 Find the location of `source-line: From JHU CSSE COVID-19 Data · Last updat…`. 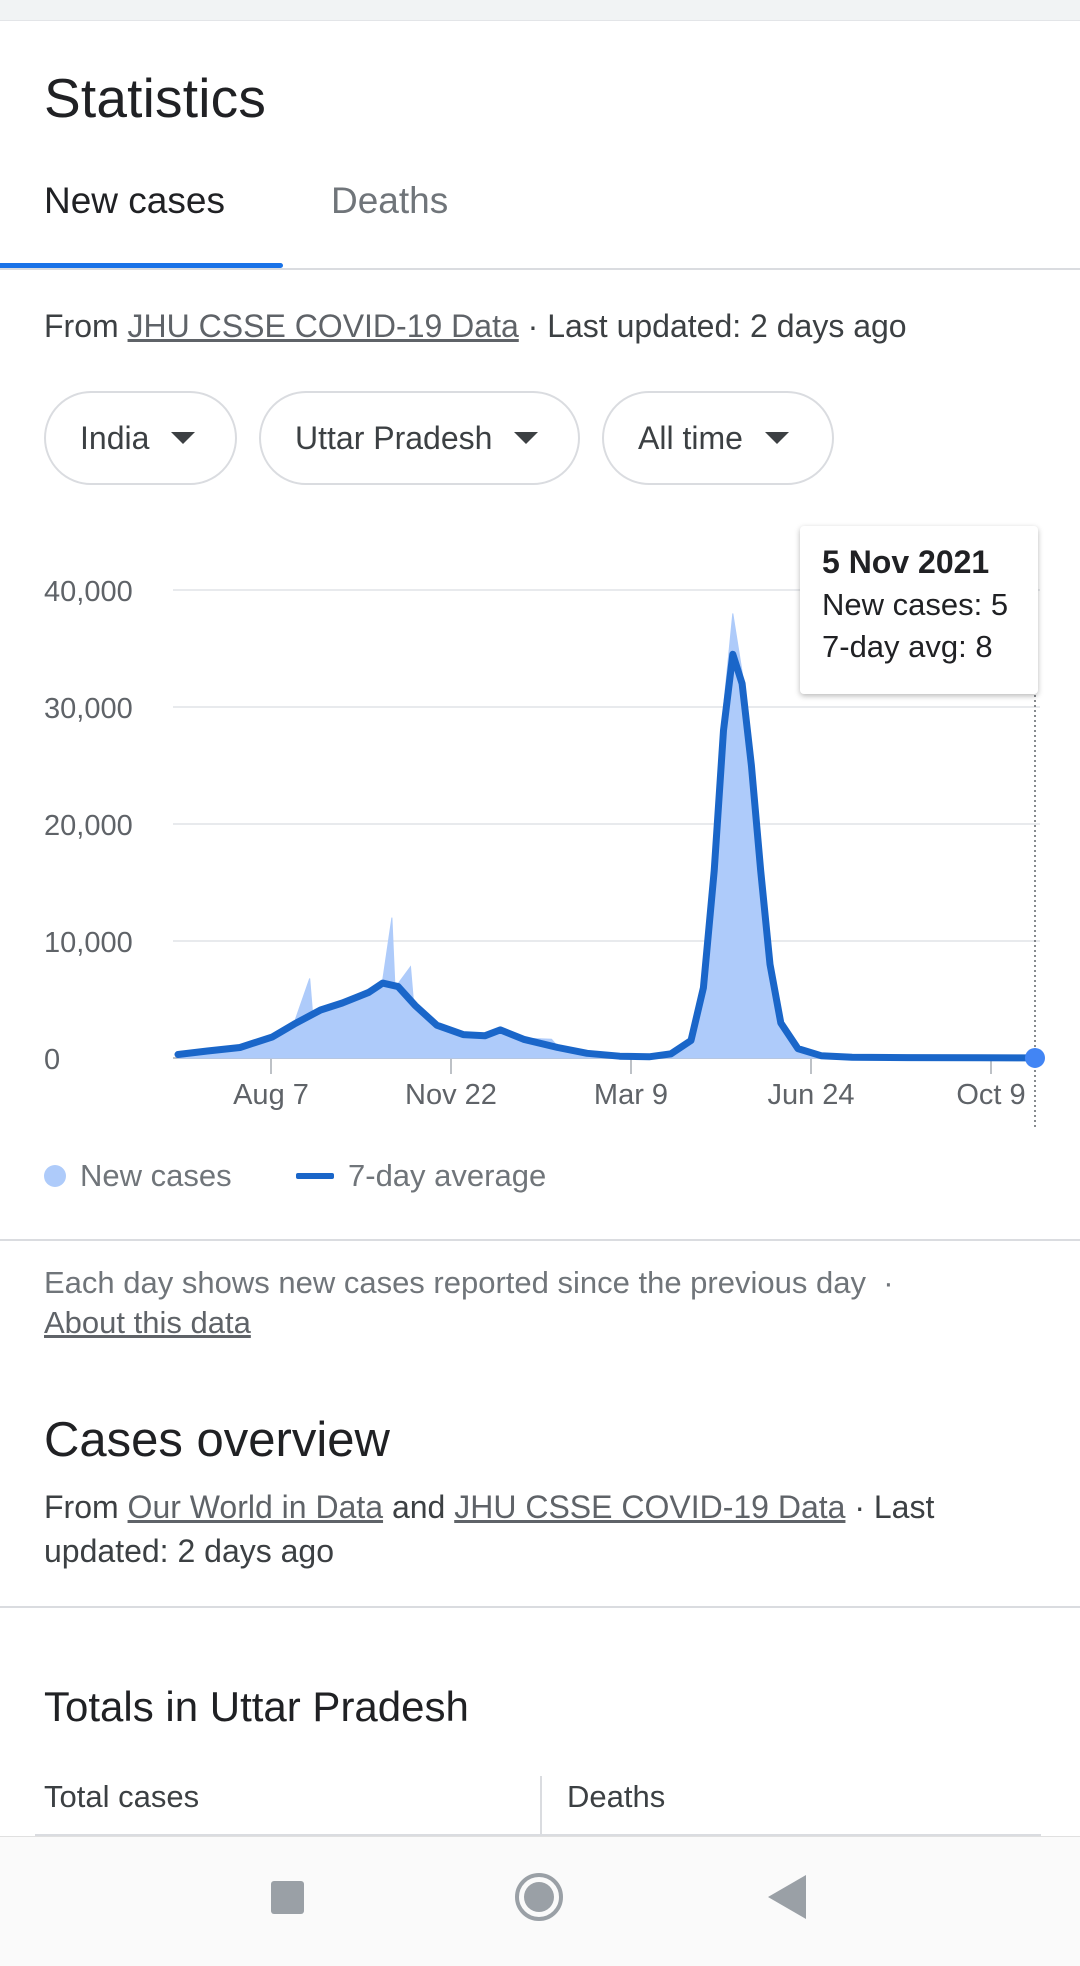

source-line: From JHU CSSE COVID-19 Data · Last updat… is located at coordinates (475, 326).